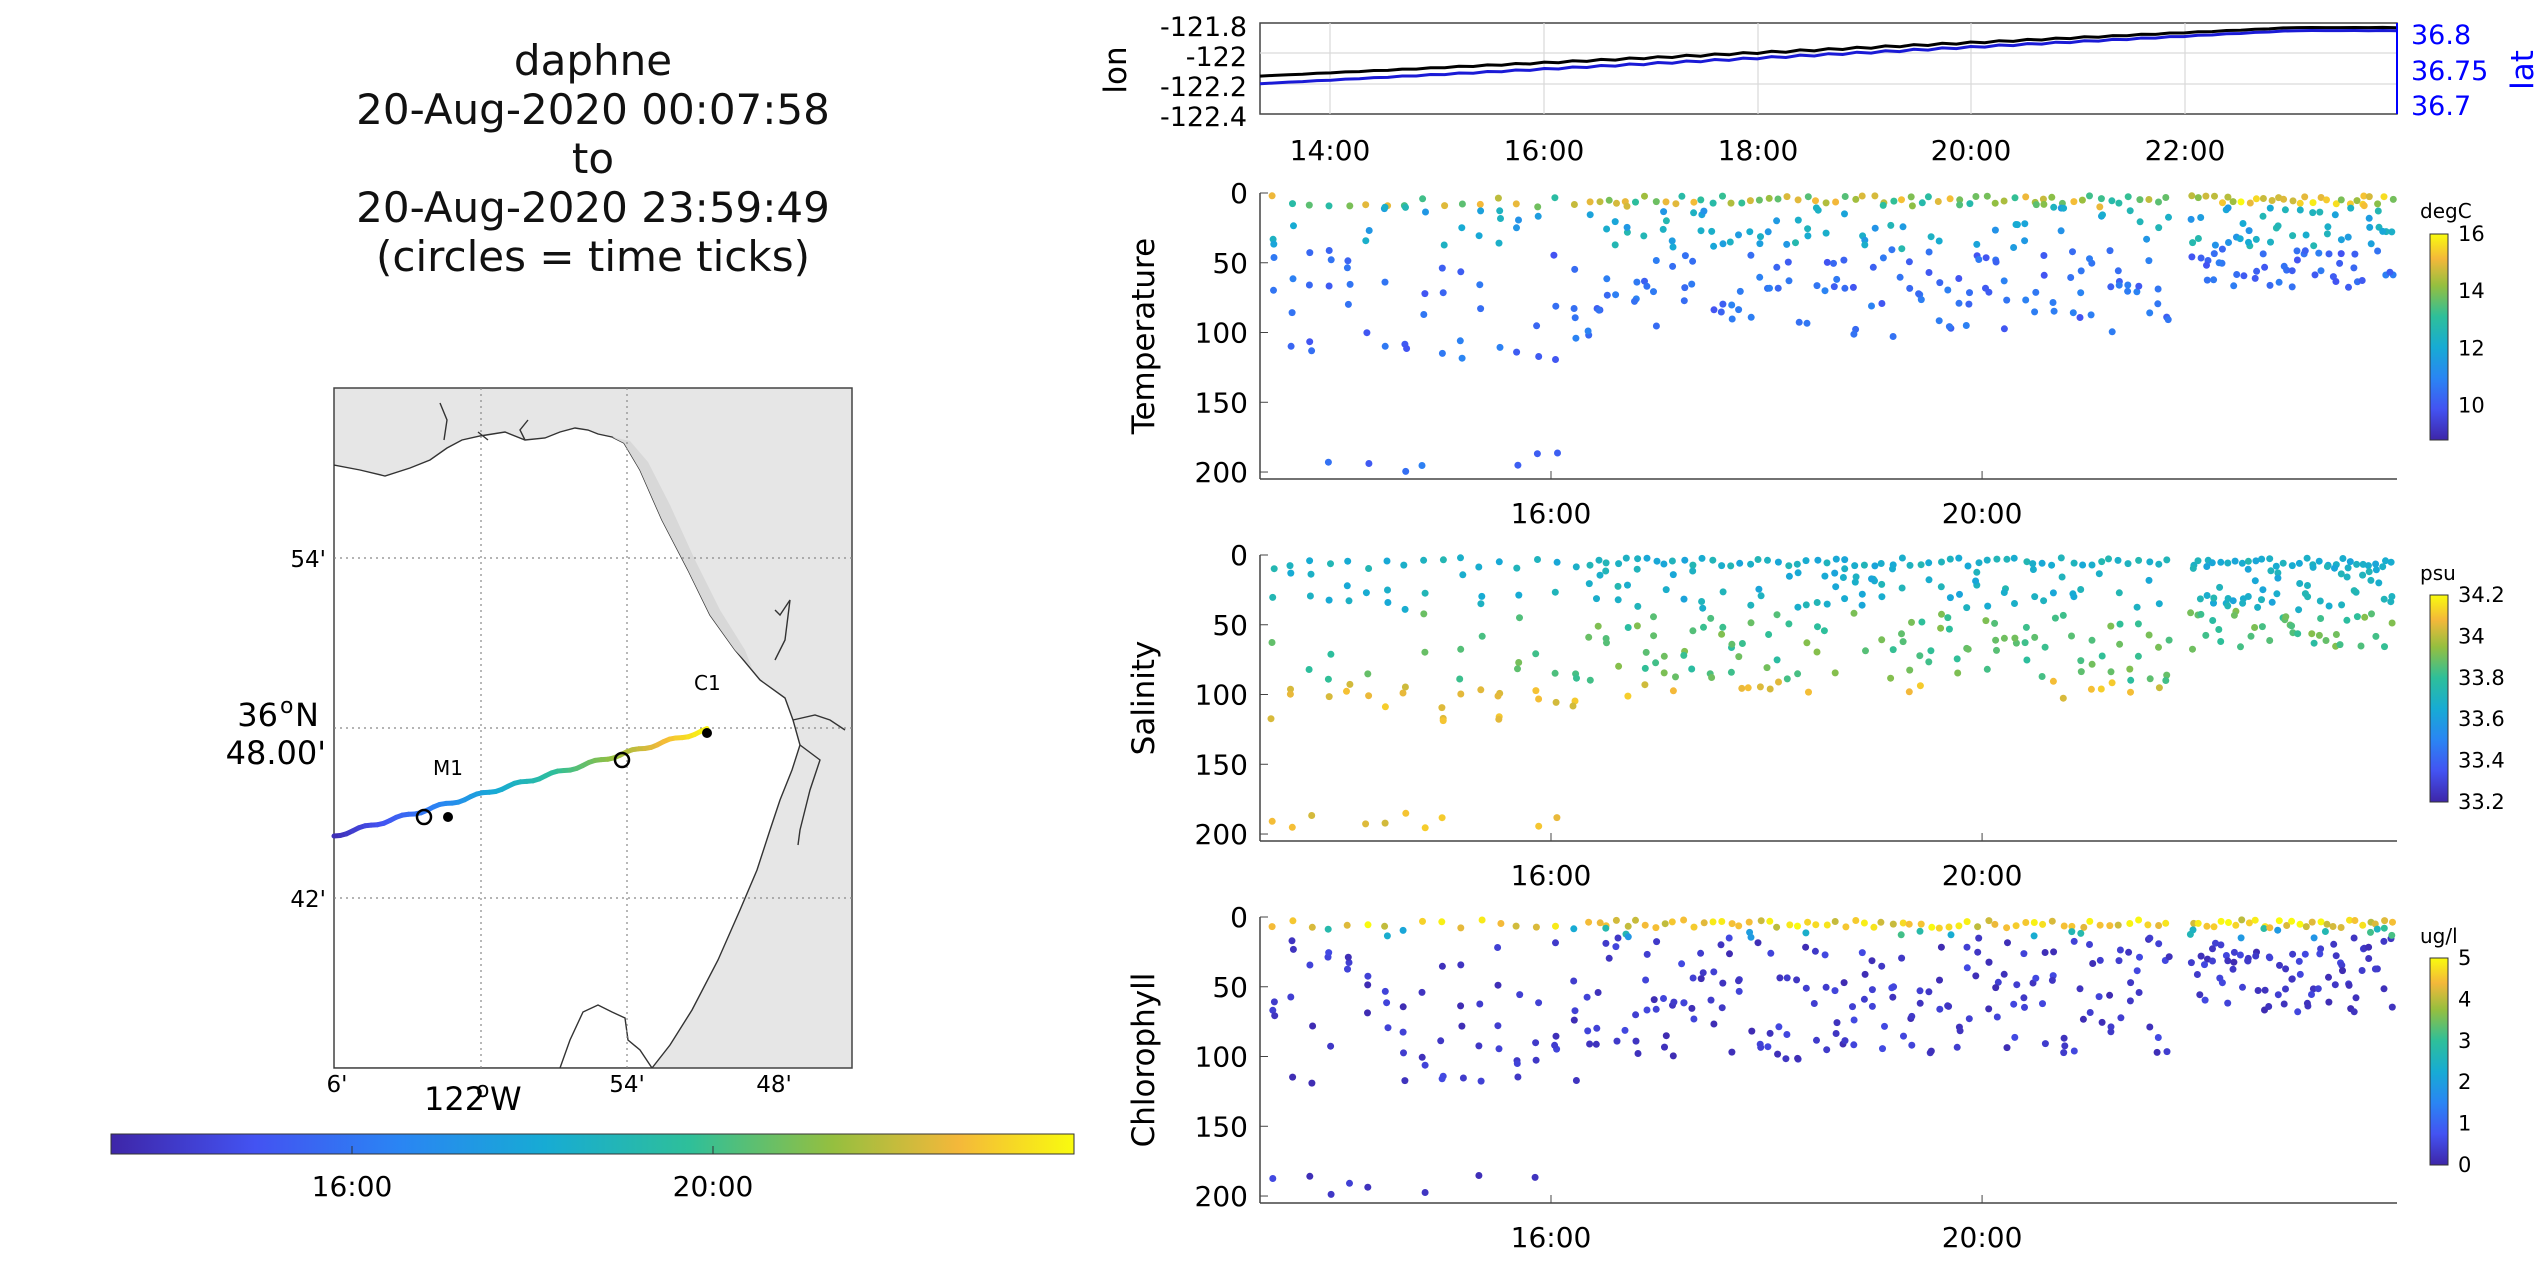  I want to click on colorbar-tick: 5, so click(2464, 958).